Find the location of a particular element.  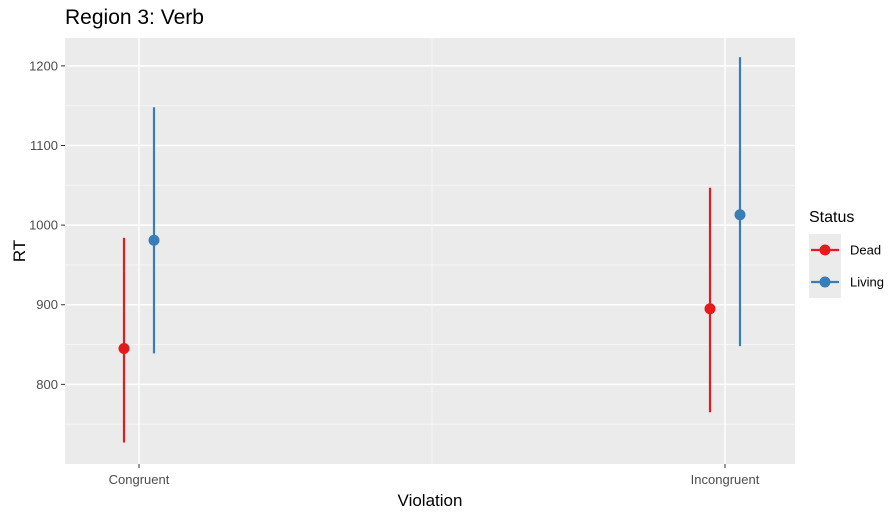

y-tick-label: 900 is located at coordinates (47, 304).